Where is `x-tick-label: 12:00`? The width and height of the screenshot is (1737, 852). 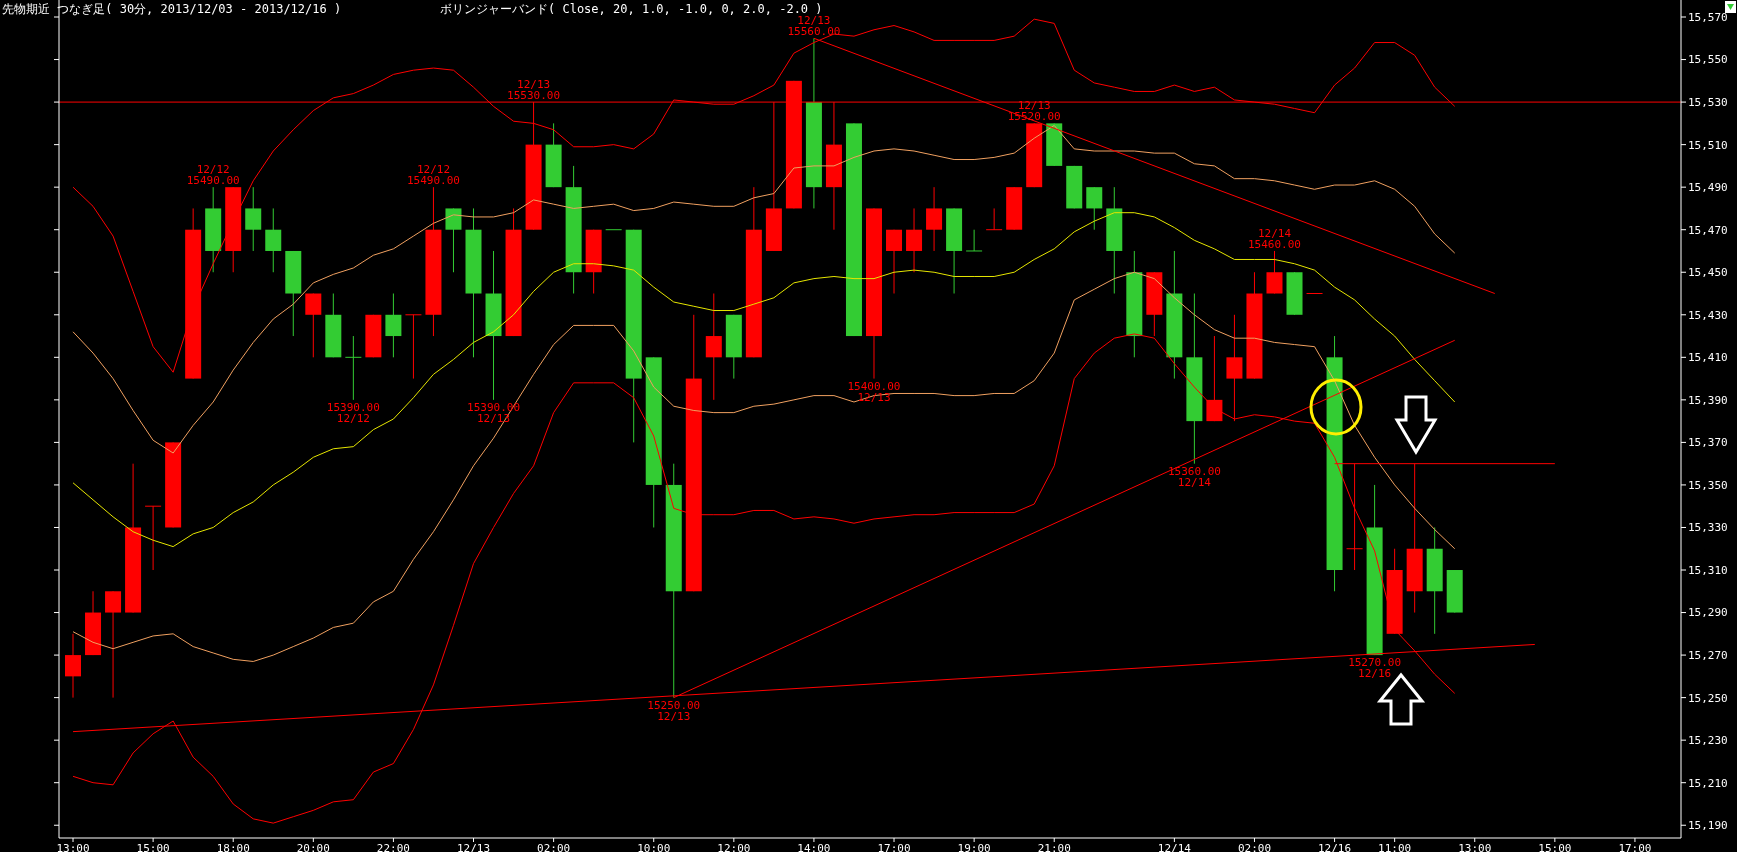 x-tick-label: 12:00 is located at coordinates (734, 846).